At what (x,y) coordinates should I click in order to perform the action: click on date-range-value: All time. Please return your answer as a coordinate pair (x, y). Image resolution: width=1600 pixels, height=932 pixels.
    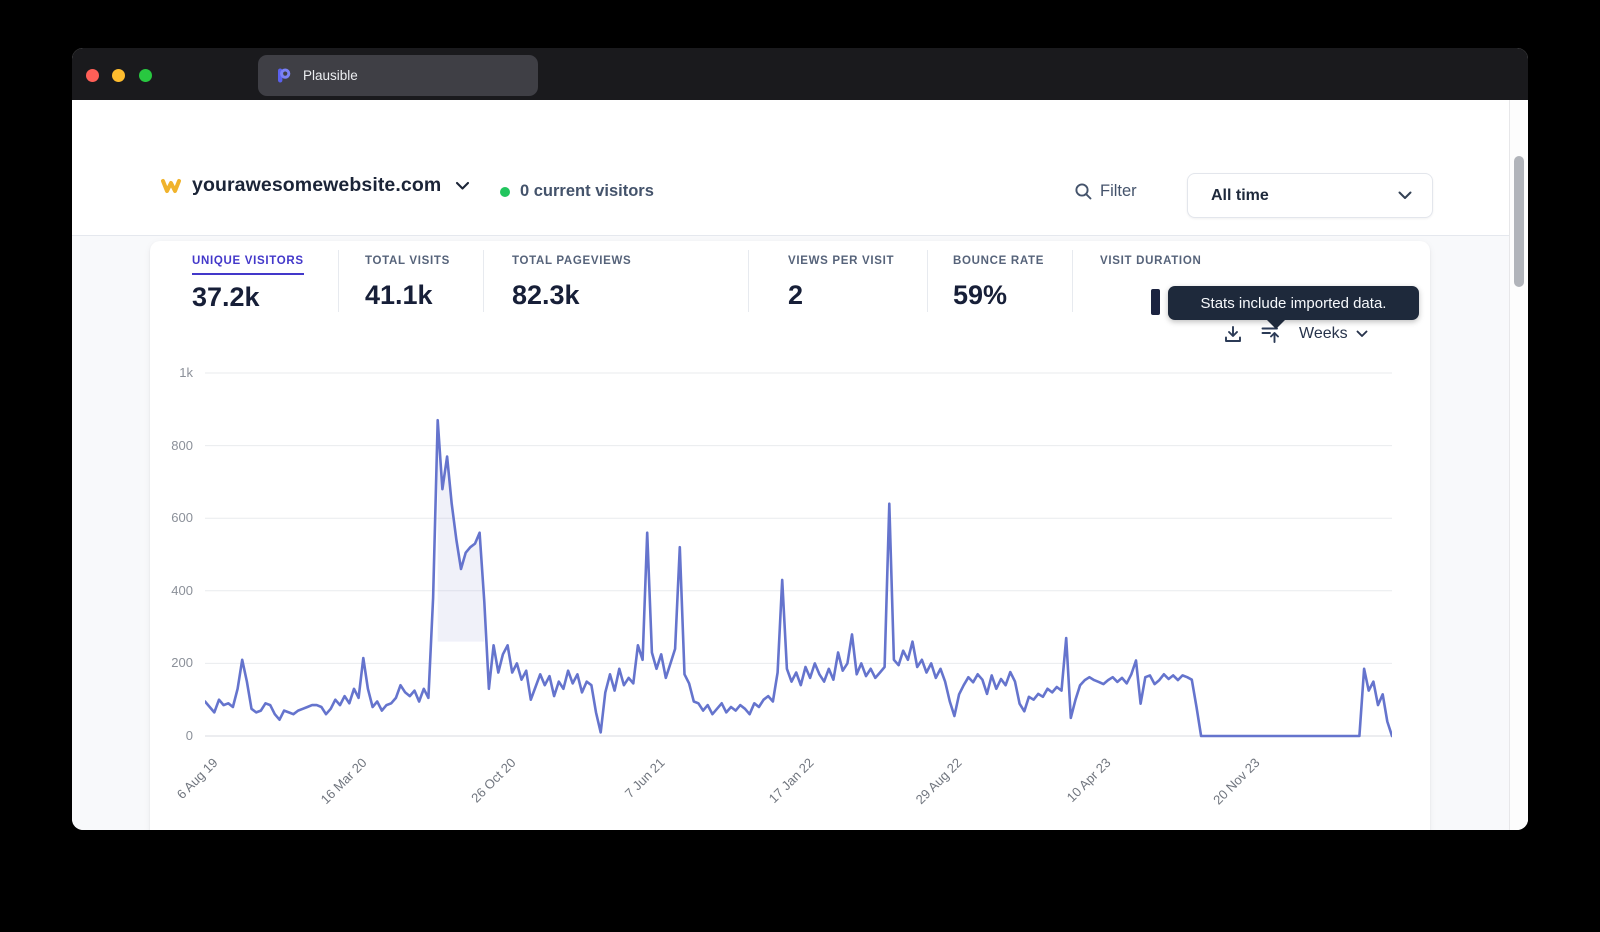
    Looking at the image, I should click on (1240, 195).